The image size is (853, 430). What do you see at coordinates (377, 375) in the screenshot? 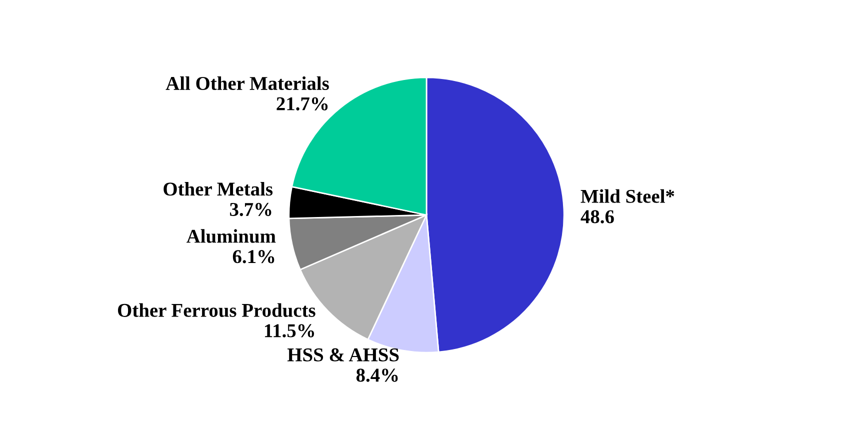
I see `data-label: 8.4%` at bounding box center [377, 375].